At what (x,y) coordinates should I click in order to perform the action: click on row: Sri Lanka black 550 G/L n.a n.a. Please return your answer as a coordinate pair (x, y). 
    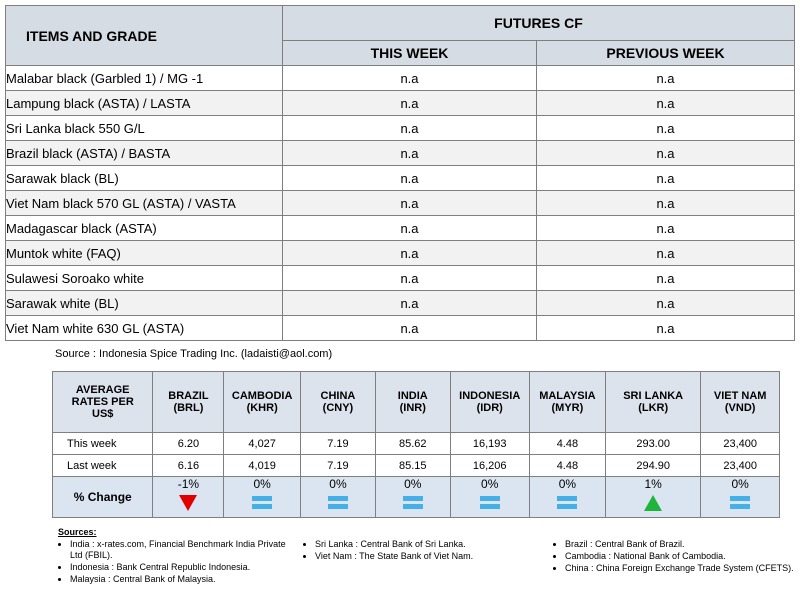
    Looking at the image, I should click on (400, 128).